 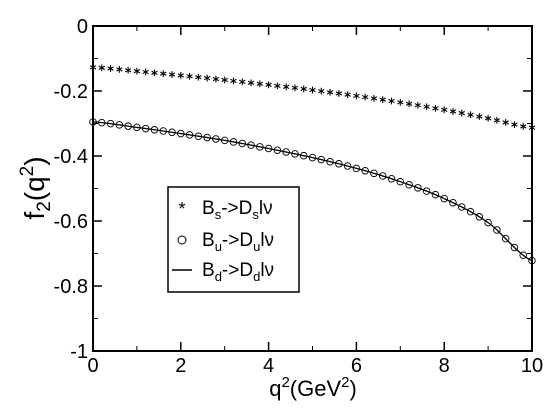 I want to click on legend-entry-bd: Bd->Ddlν, so click(x=223, y=272).